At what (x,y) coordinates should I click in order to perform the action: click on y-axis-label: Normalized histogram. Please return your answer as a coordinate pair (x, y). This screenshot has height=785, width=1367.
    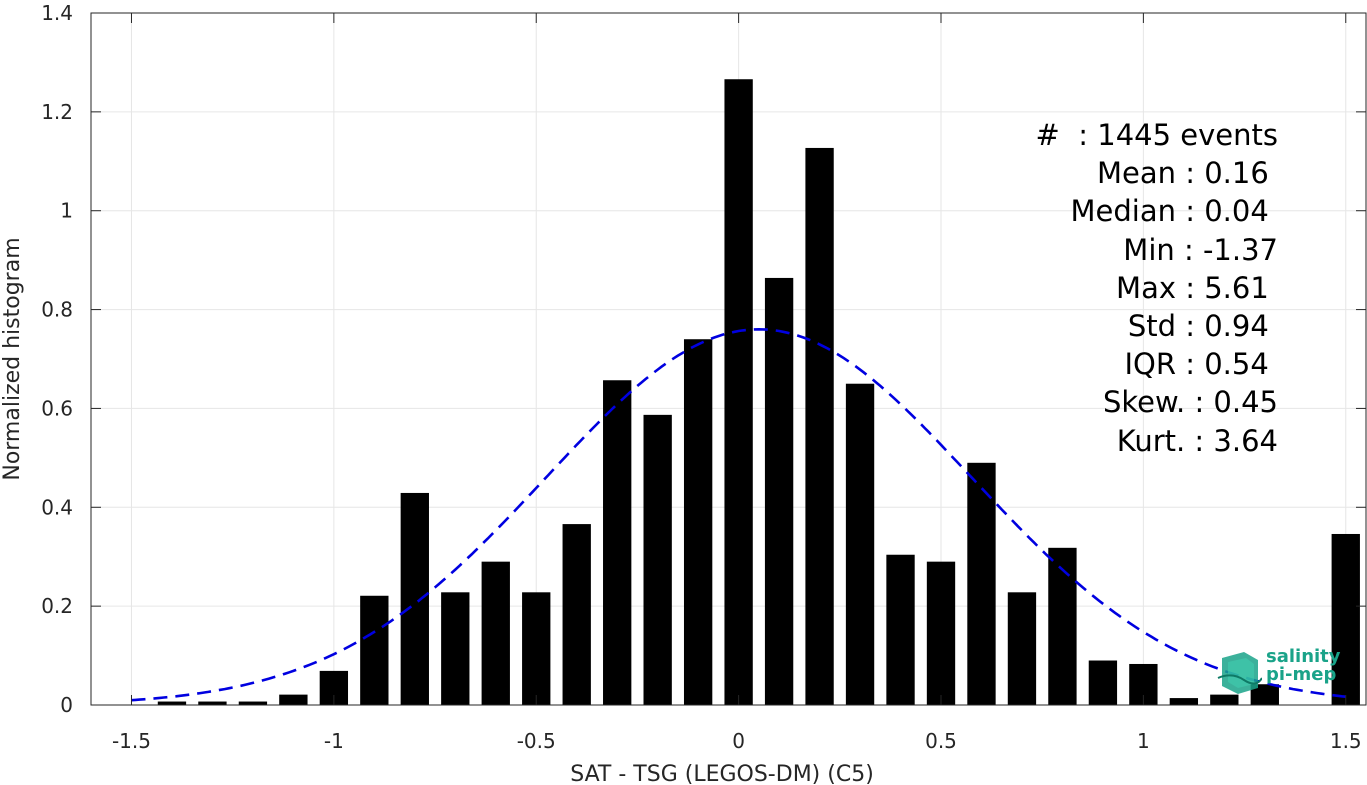
    Looking at the image, I should click on (12, 358).